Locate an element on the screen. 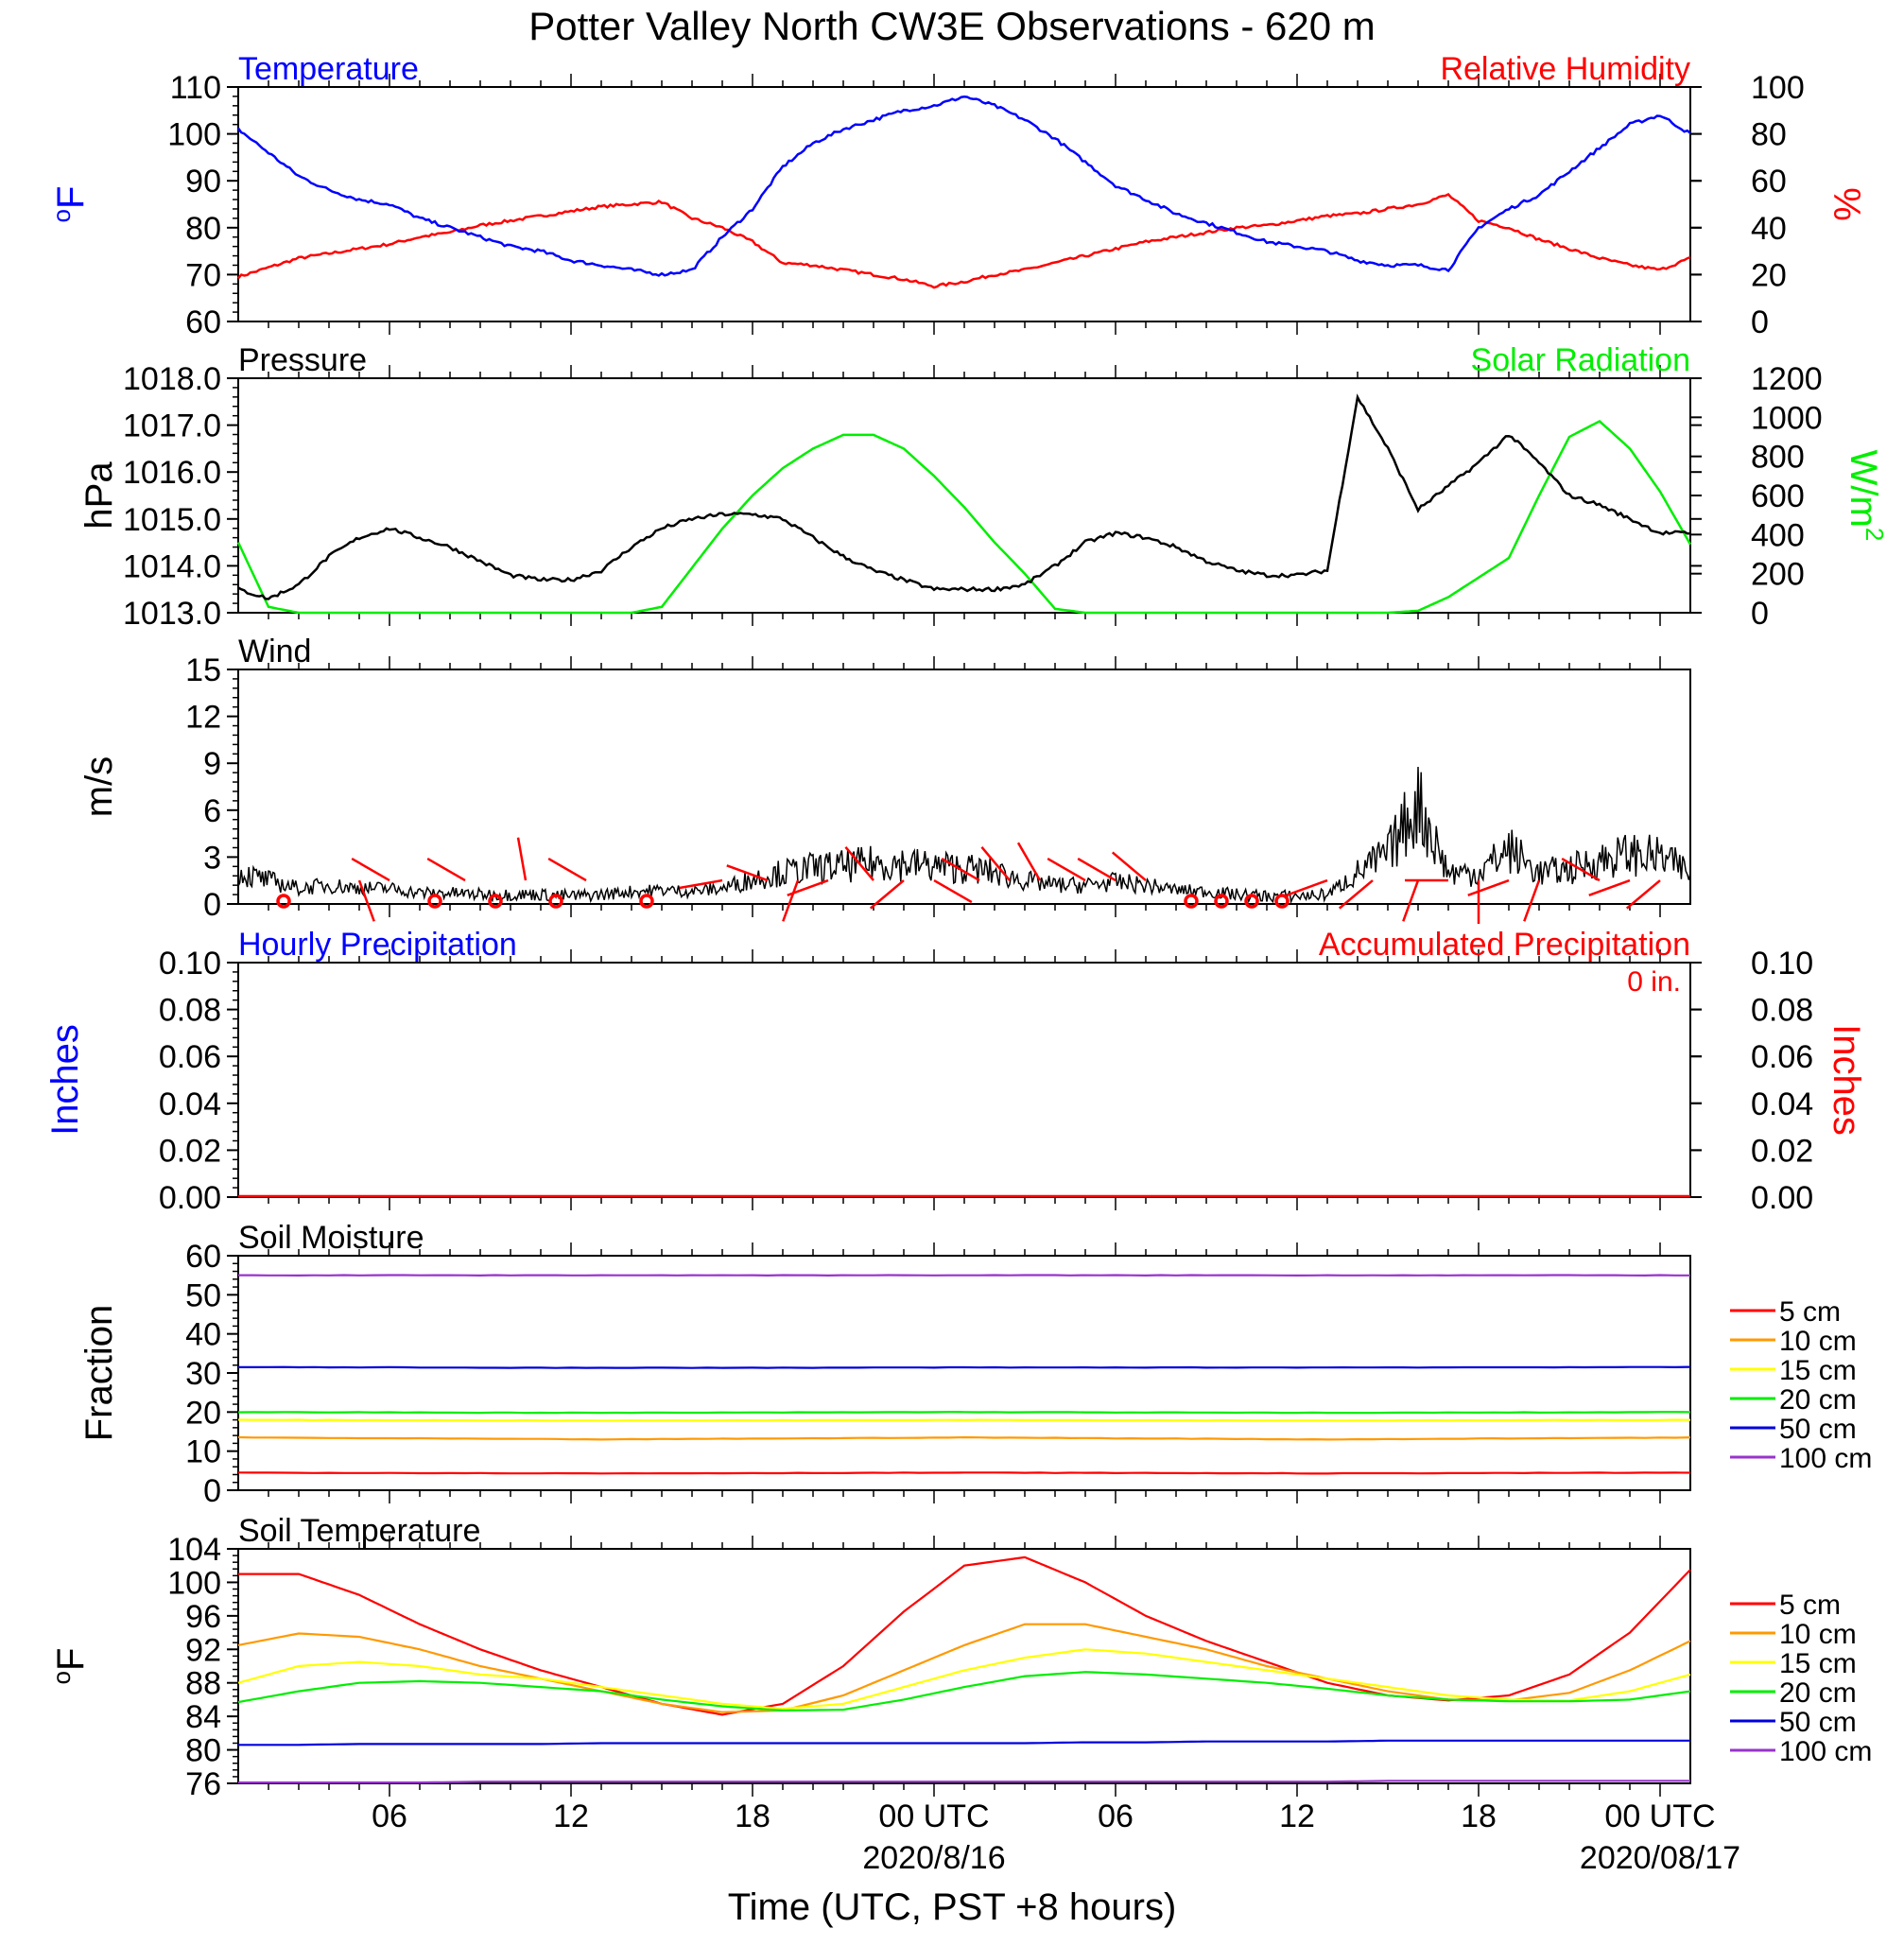 Image resolution: width=1904 pixels, height=1946 pixels. y-tick-label-right: 200 is located at coordinates (1778, 575).